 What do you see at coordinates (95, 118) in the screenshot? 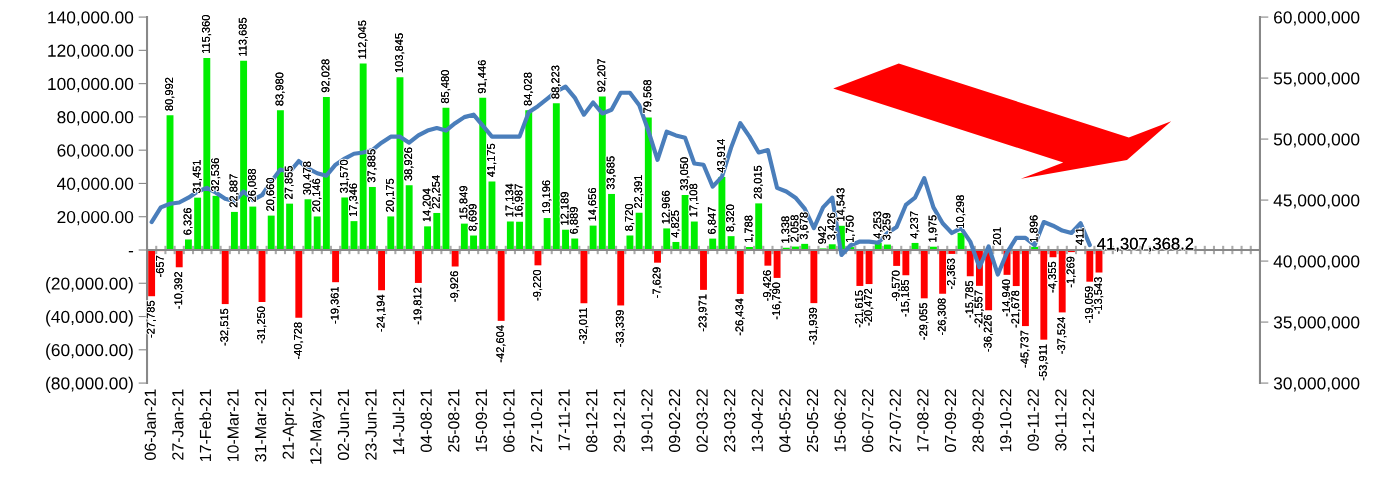
I see `y-tick-label: 80,000.00` at bounding box center [95, 118].